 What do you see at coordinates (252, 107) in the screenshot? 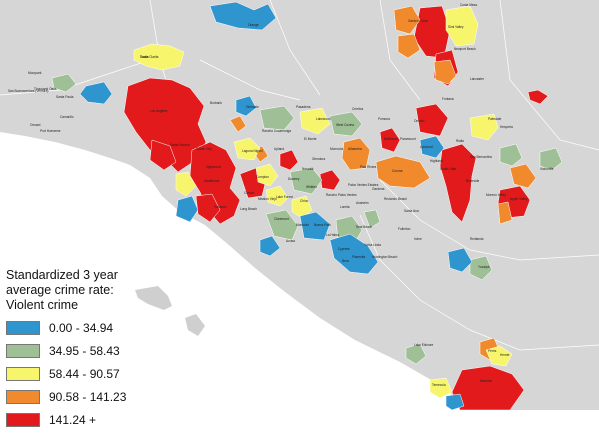
I see `place-label: Glendale` at bounding box center [252, 107].